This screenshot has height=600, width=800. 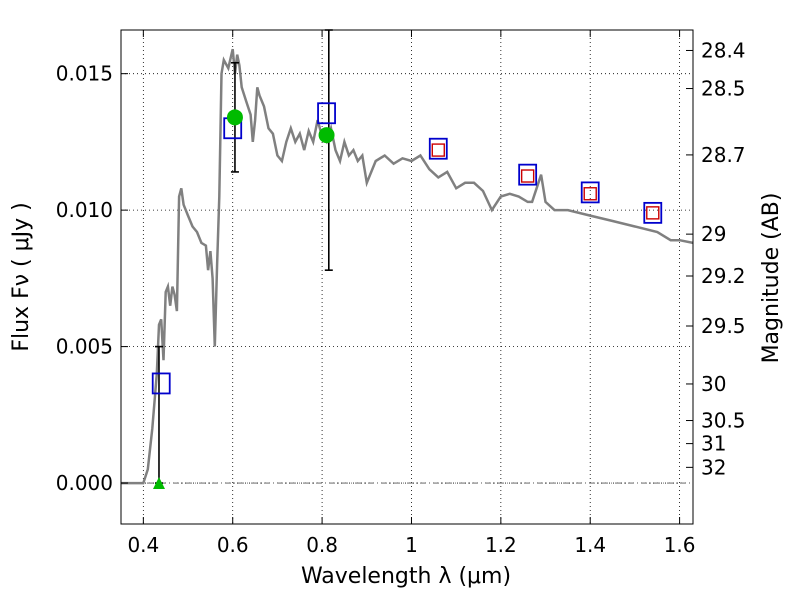 What do you see at coordinates (723, 421) in the screenshot?
I see `magnitude-tick-label: 30.5` at bounding box center [723, 421].